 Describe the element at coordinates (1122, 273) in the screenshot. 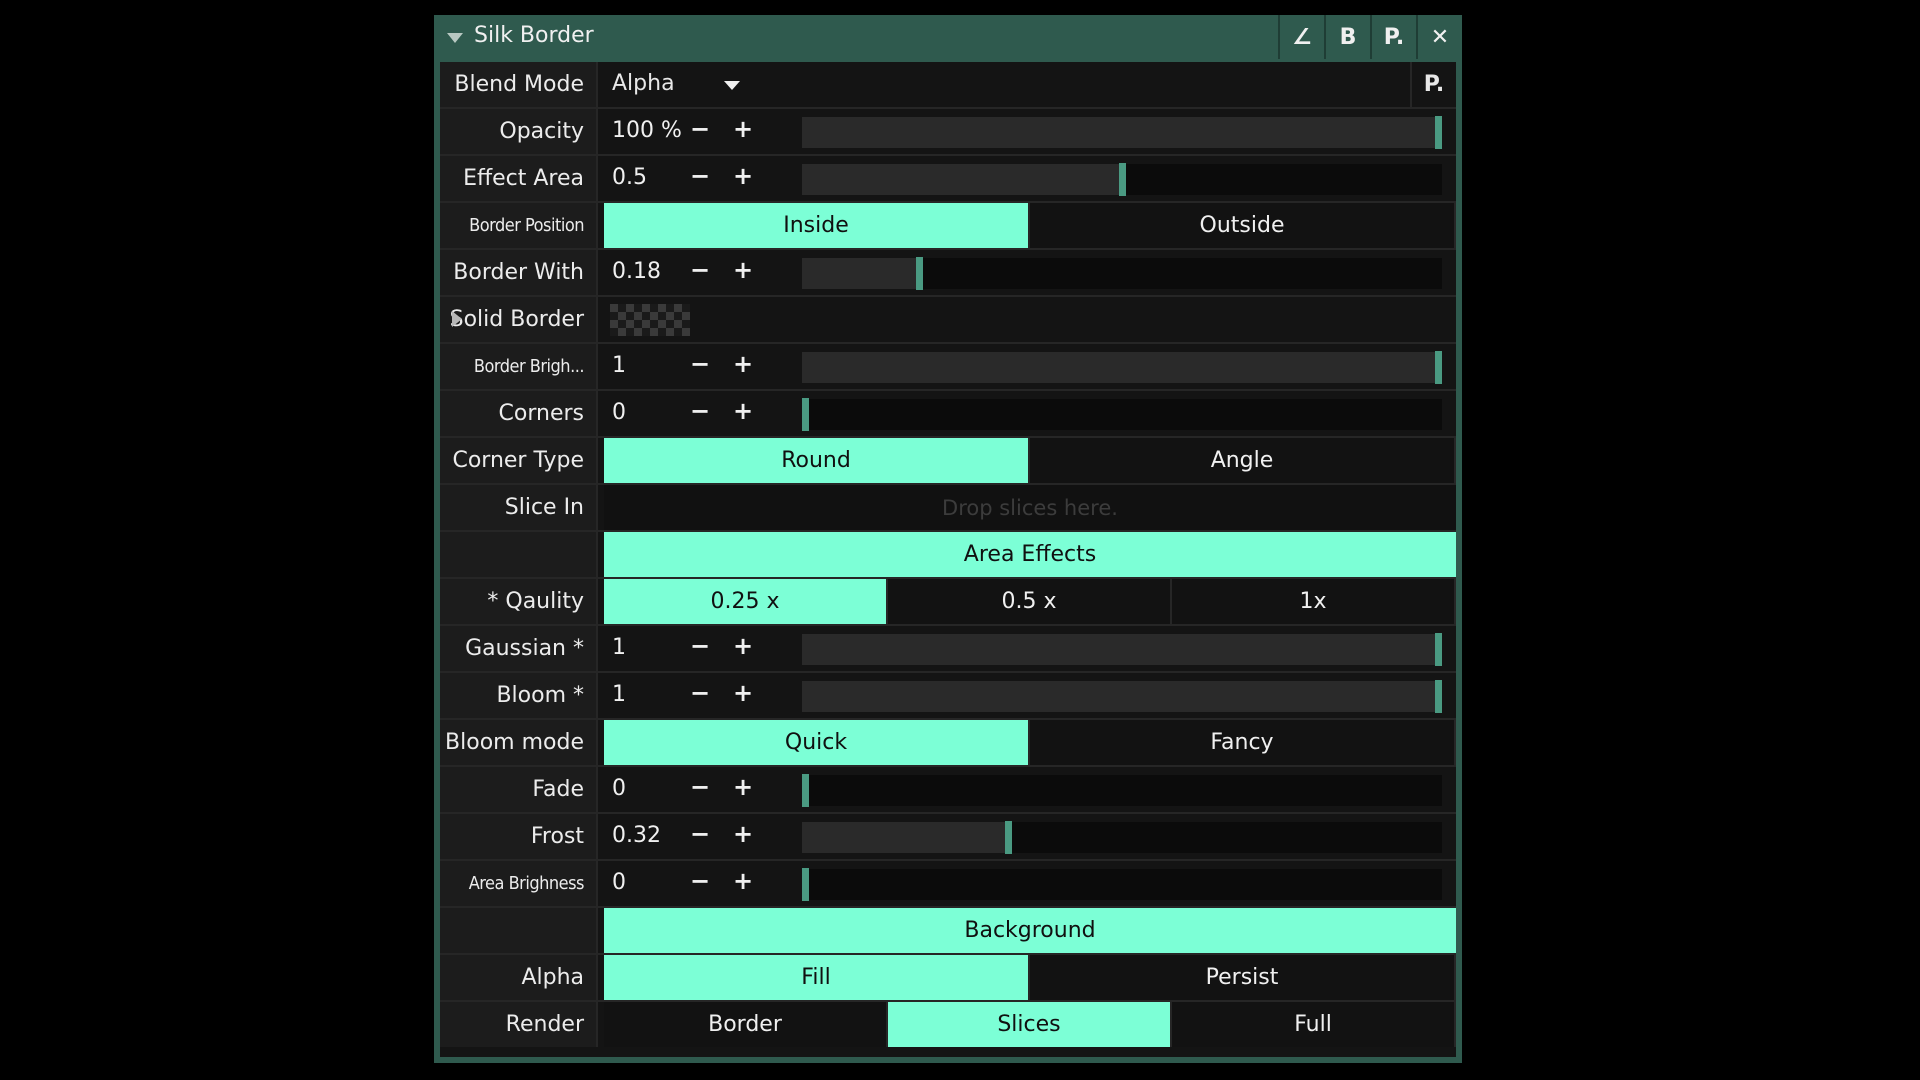

I see `border-width-slider` at that location.